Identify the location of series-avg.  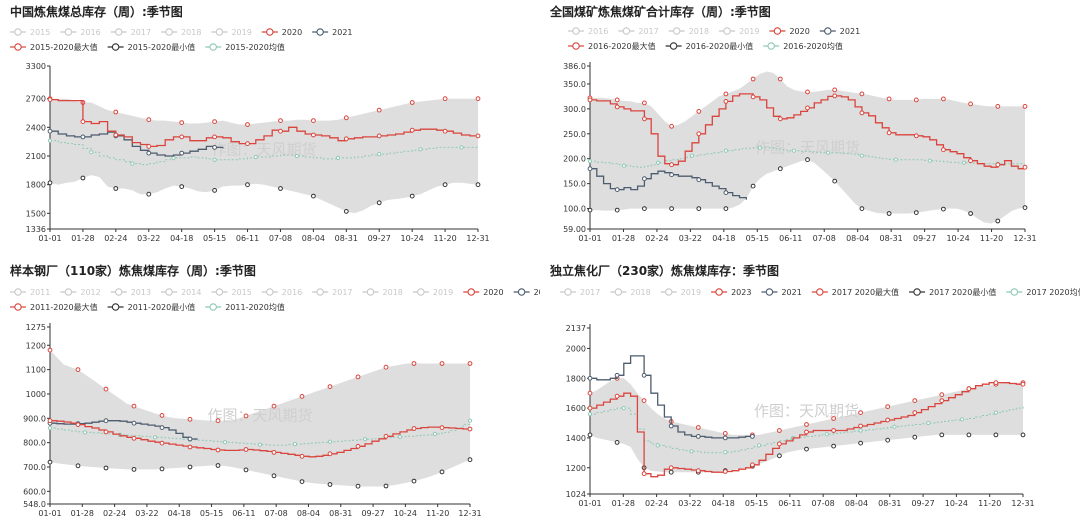
(262, 152).